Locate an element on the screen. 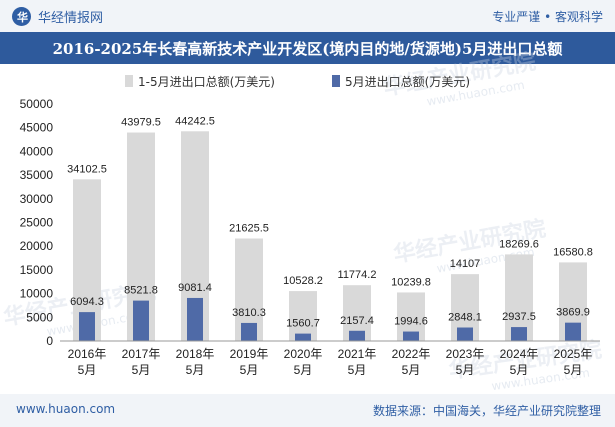 The width and height of the screenshot is (615, 427). legend-label: 5月进出口总额(万美元) is located at coordinates (407, 82).